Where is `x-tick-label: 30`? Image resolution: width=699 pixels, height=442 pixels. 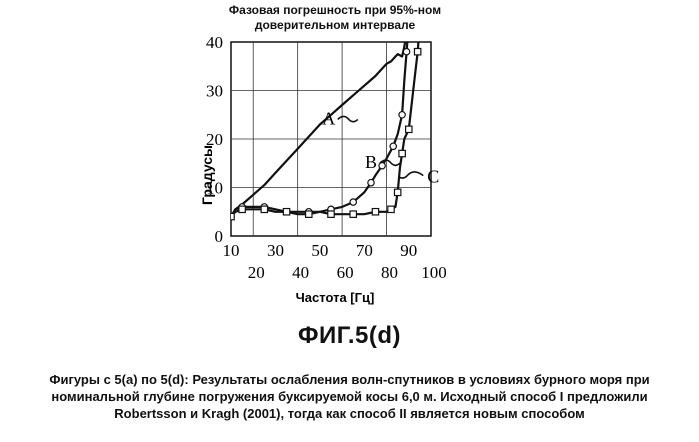 x-tick-label: 30 is located at coordinates (275, 250).